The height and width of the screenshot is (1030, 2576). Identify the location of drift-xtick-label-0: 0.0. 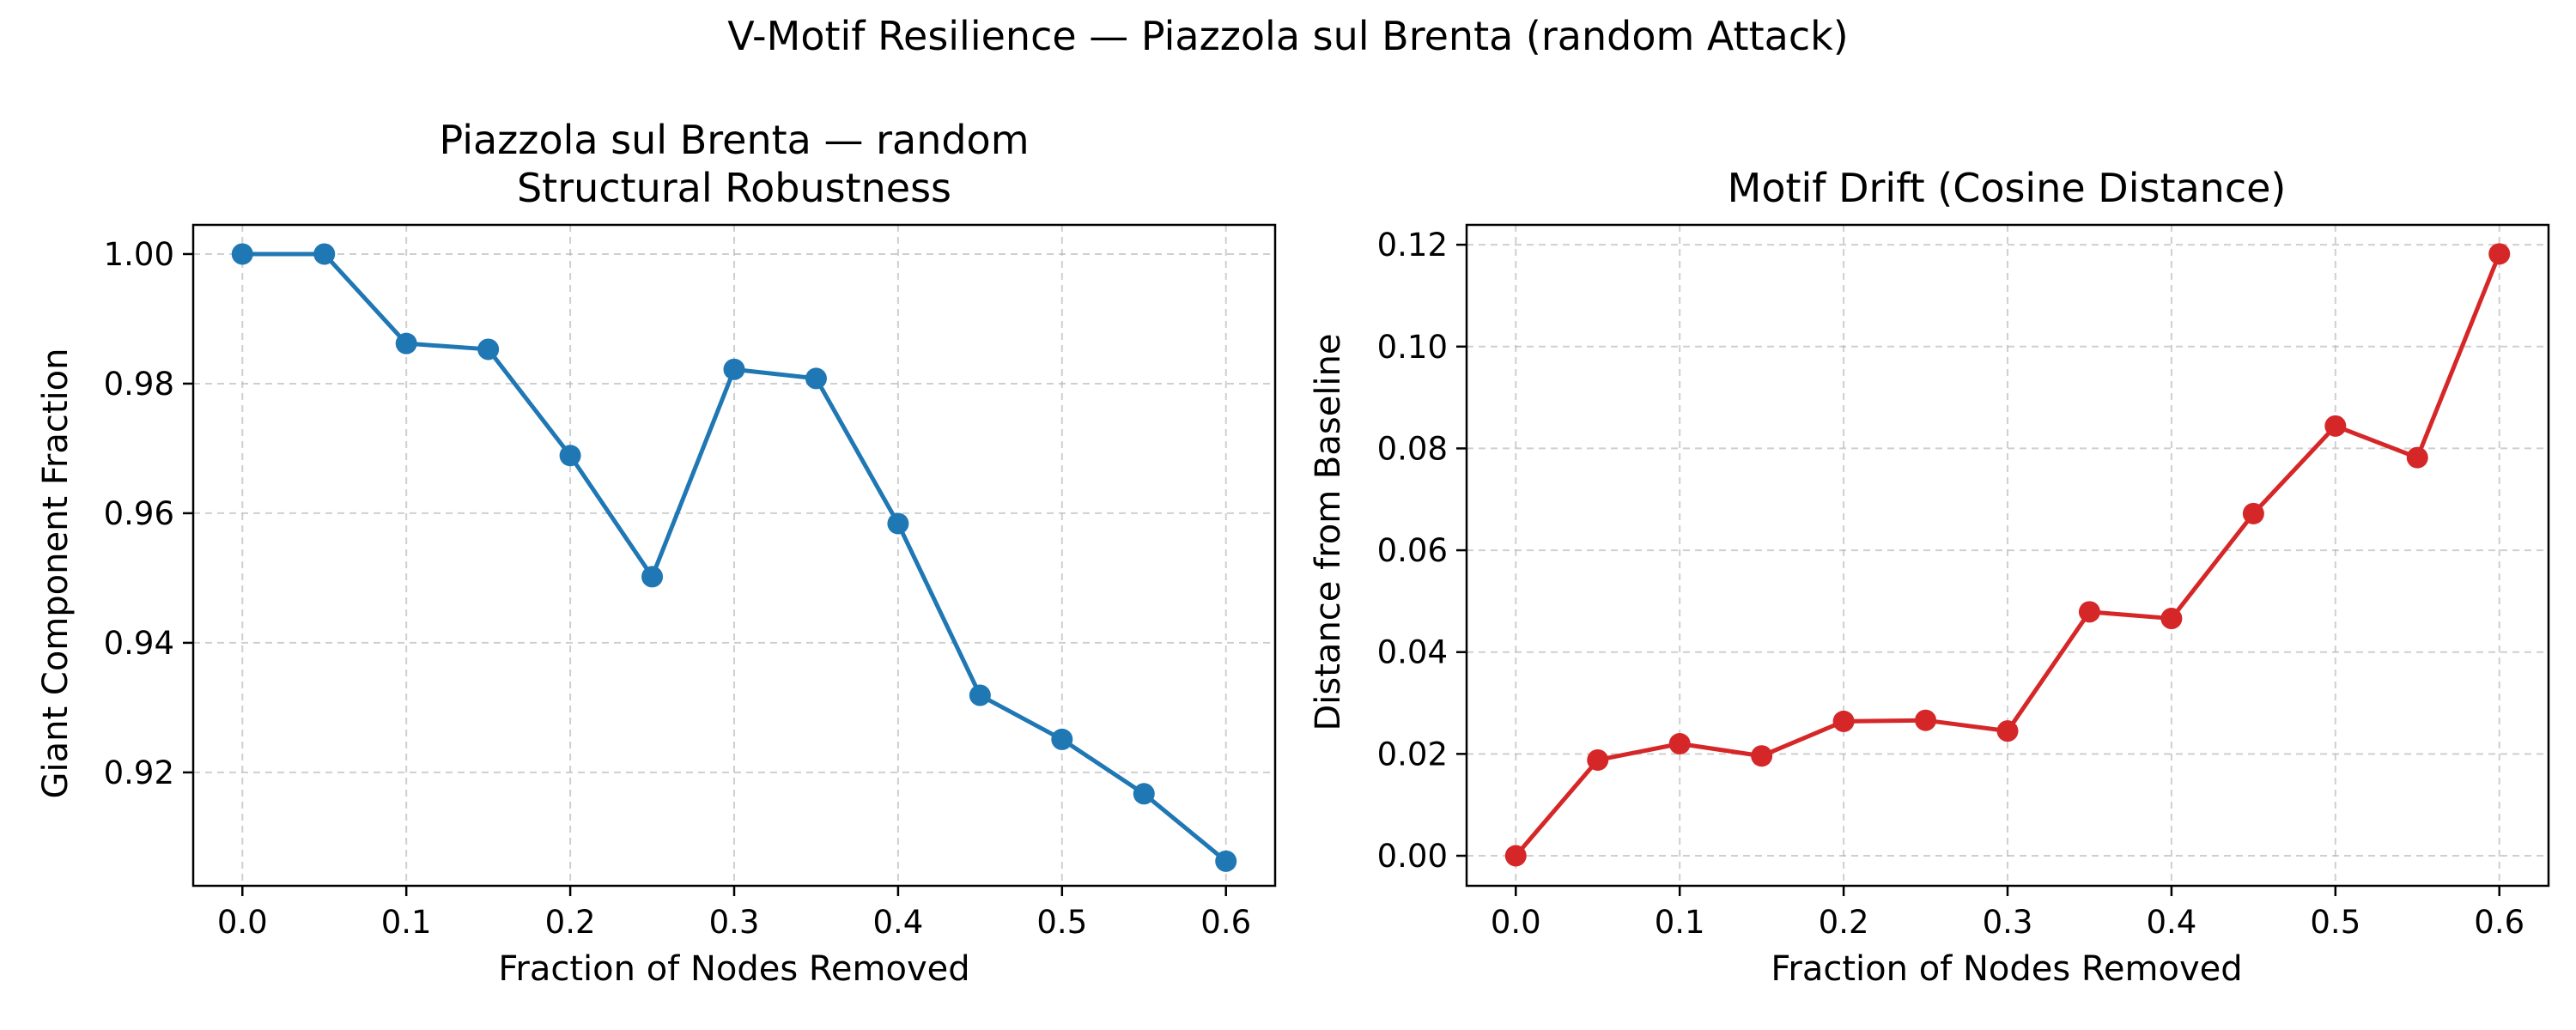
(1516, 922).